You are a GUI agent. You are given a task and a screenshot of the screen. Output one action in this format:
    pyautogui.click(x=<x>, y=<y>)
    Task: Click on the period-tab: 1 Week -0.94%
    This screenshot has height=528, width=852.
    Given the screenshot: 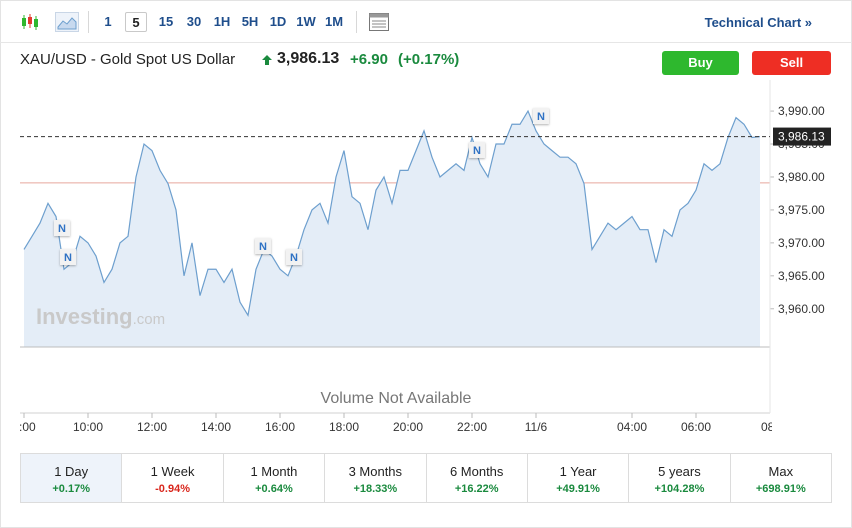 What is the action you would take?
    pyautogui.click(x=173, y=478)
    